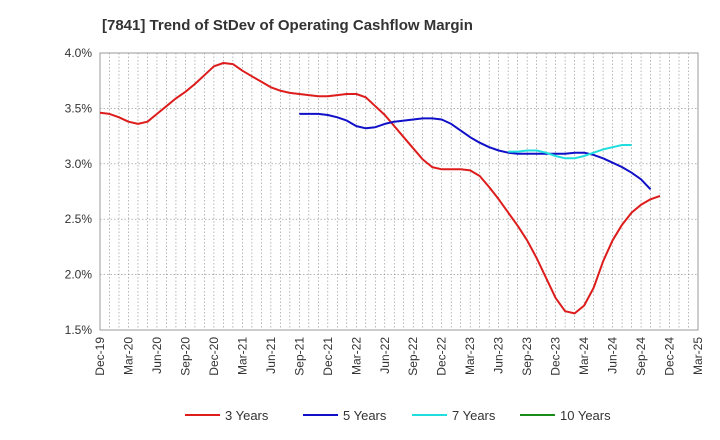 Image resolution: width=720 pixels, height=440 pixels. Describe the element at coordinates (475, 151) in the screenshot. I see `series-line-5-years` at that location.